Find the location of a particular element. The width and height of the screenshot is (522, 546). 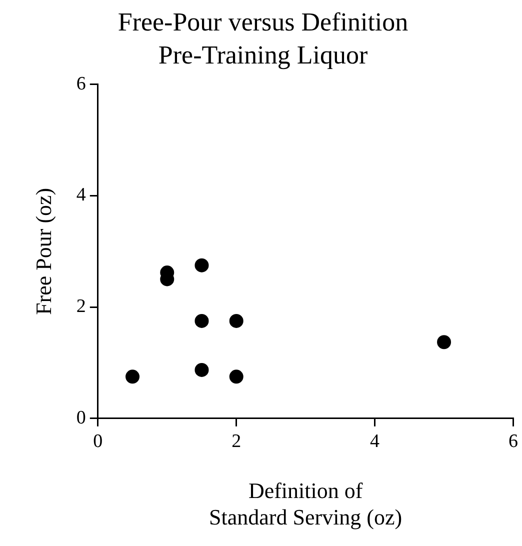

x-tick-label: 4 is located at coordinates (375, 441).